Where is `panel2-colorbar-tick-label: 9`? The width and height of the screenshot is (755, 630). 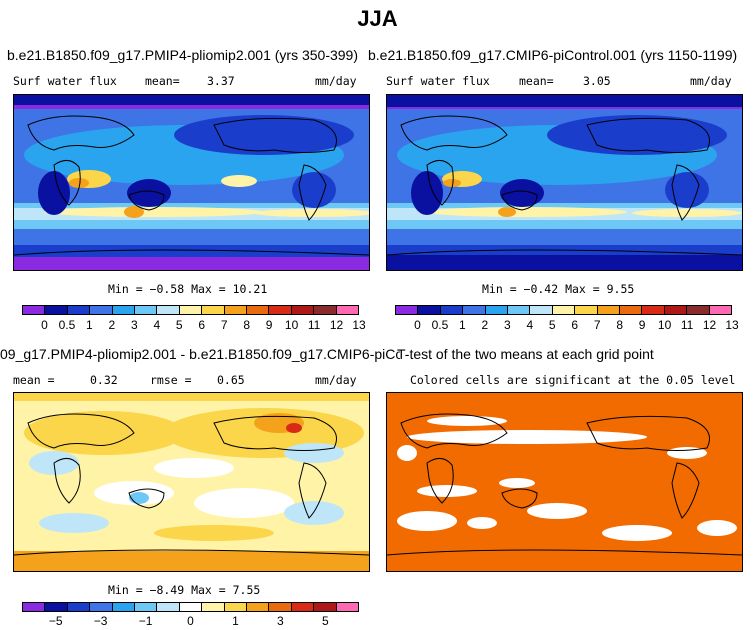 panel2-colorbar-tick-label: 9 is located at coordinates (642, 325).